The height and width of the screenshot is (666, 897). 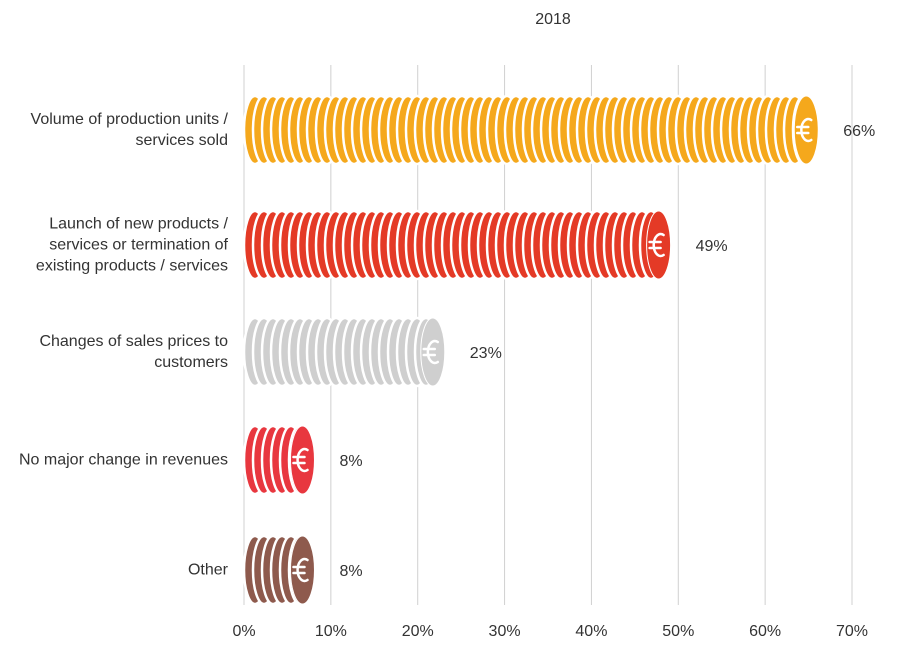 What do you see at coordinates (505, 631) in the screenshot?
I see `x-tick-label: 30%` at bounding box center [505, 631].